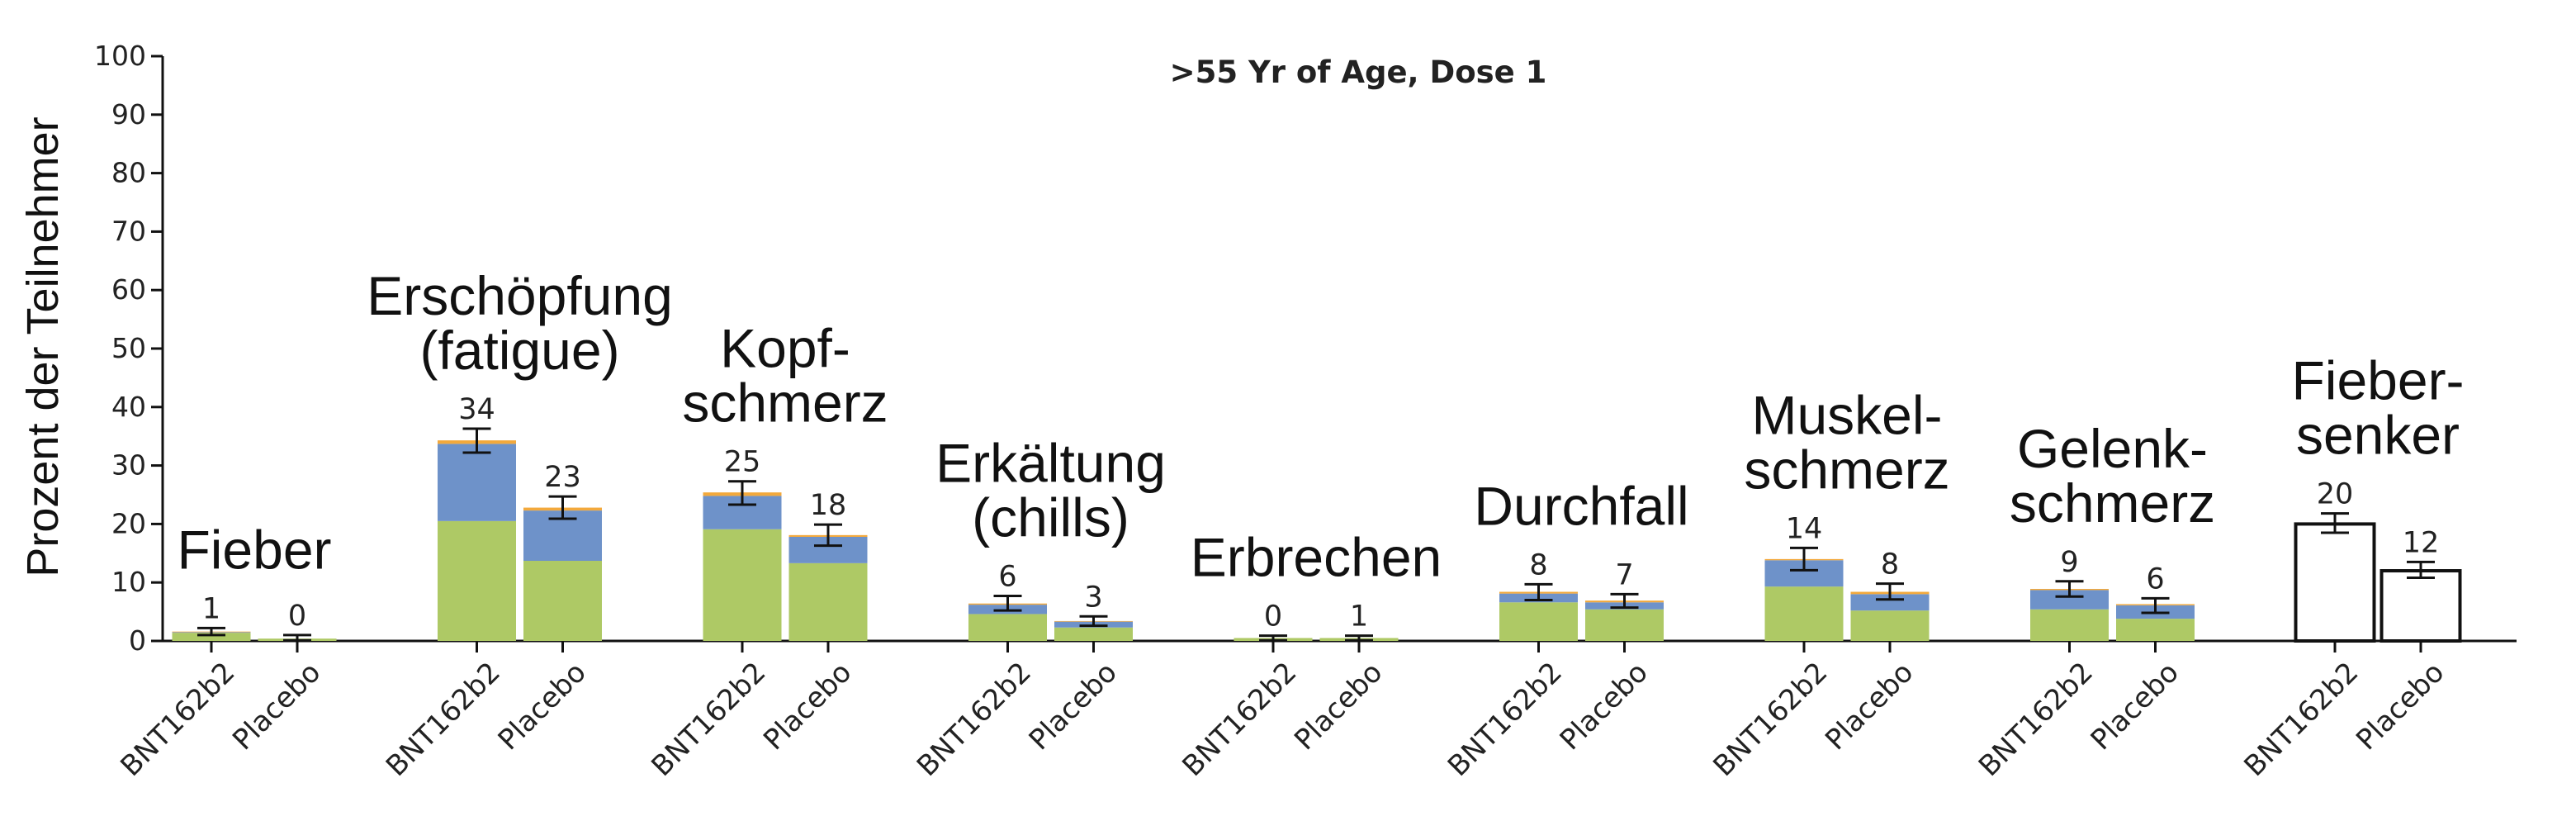 This screenshot has height=821, width=2576. What do you see at coordinates (2377, 380) in the screenshot?
I see `group-label-line: Fieber-` at bounding box center [2377, 380].